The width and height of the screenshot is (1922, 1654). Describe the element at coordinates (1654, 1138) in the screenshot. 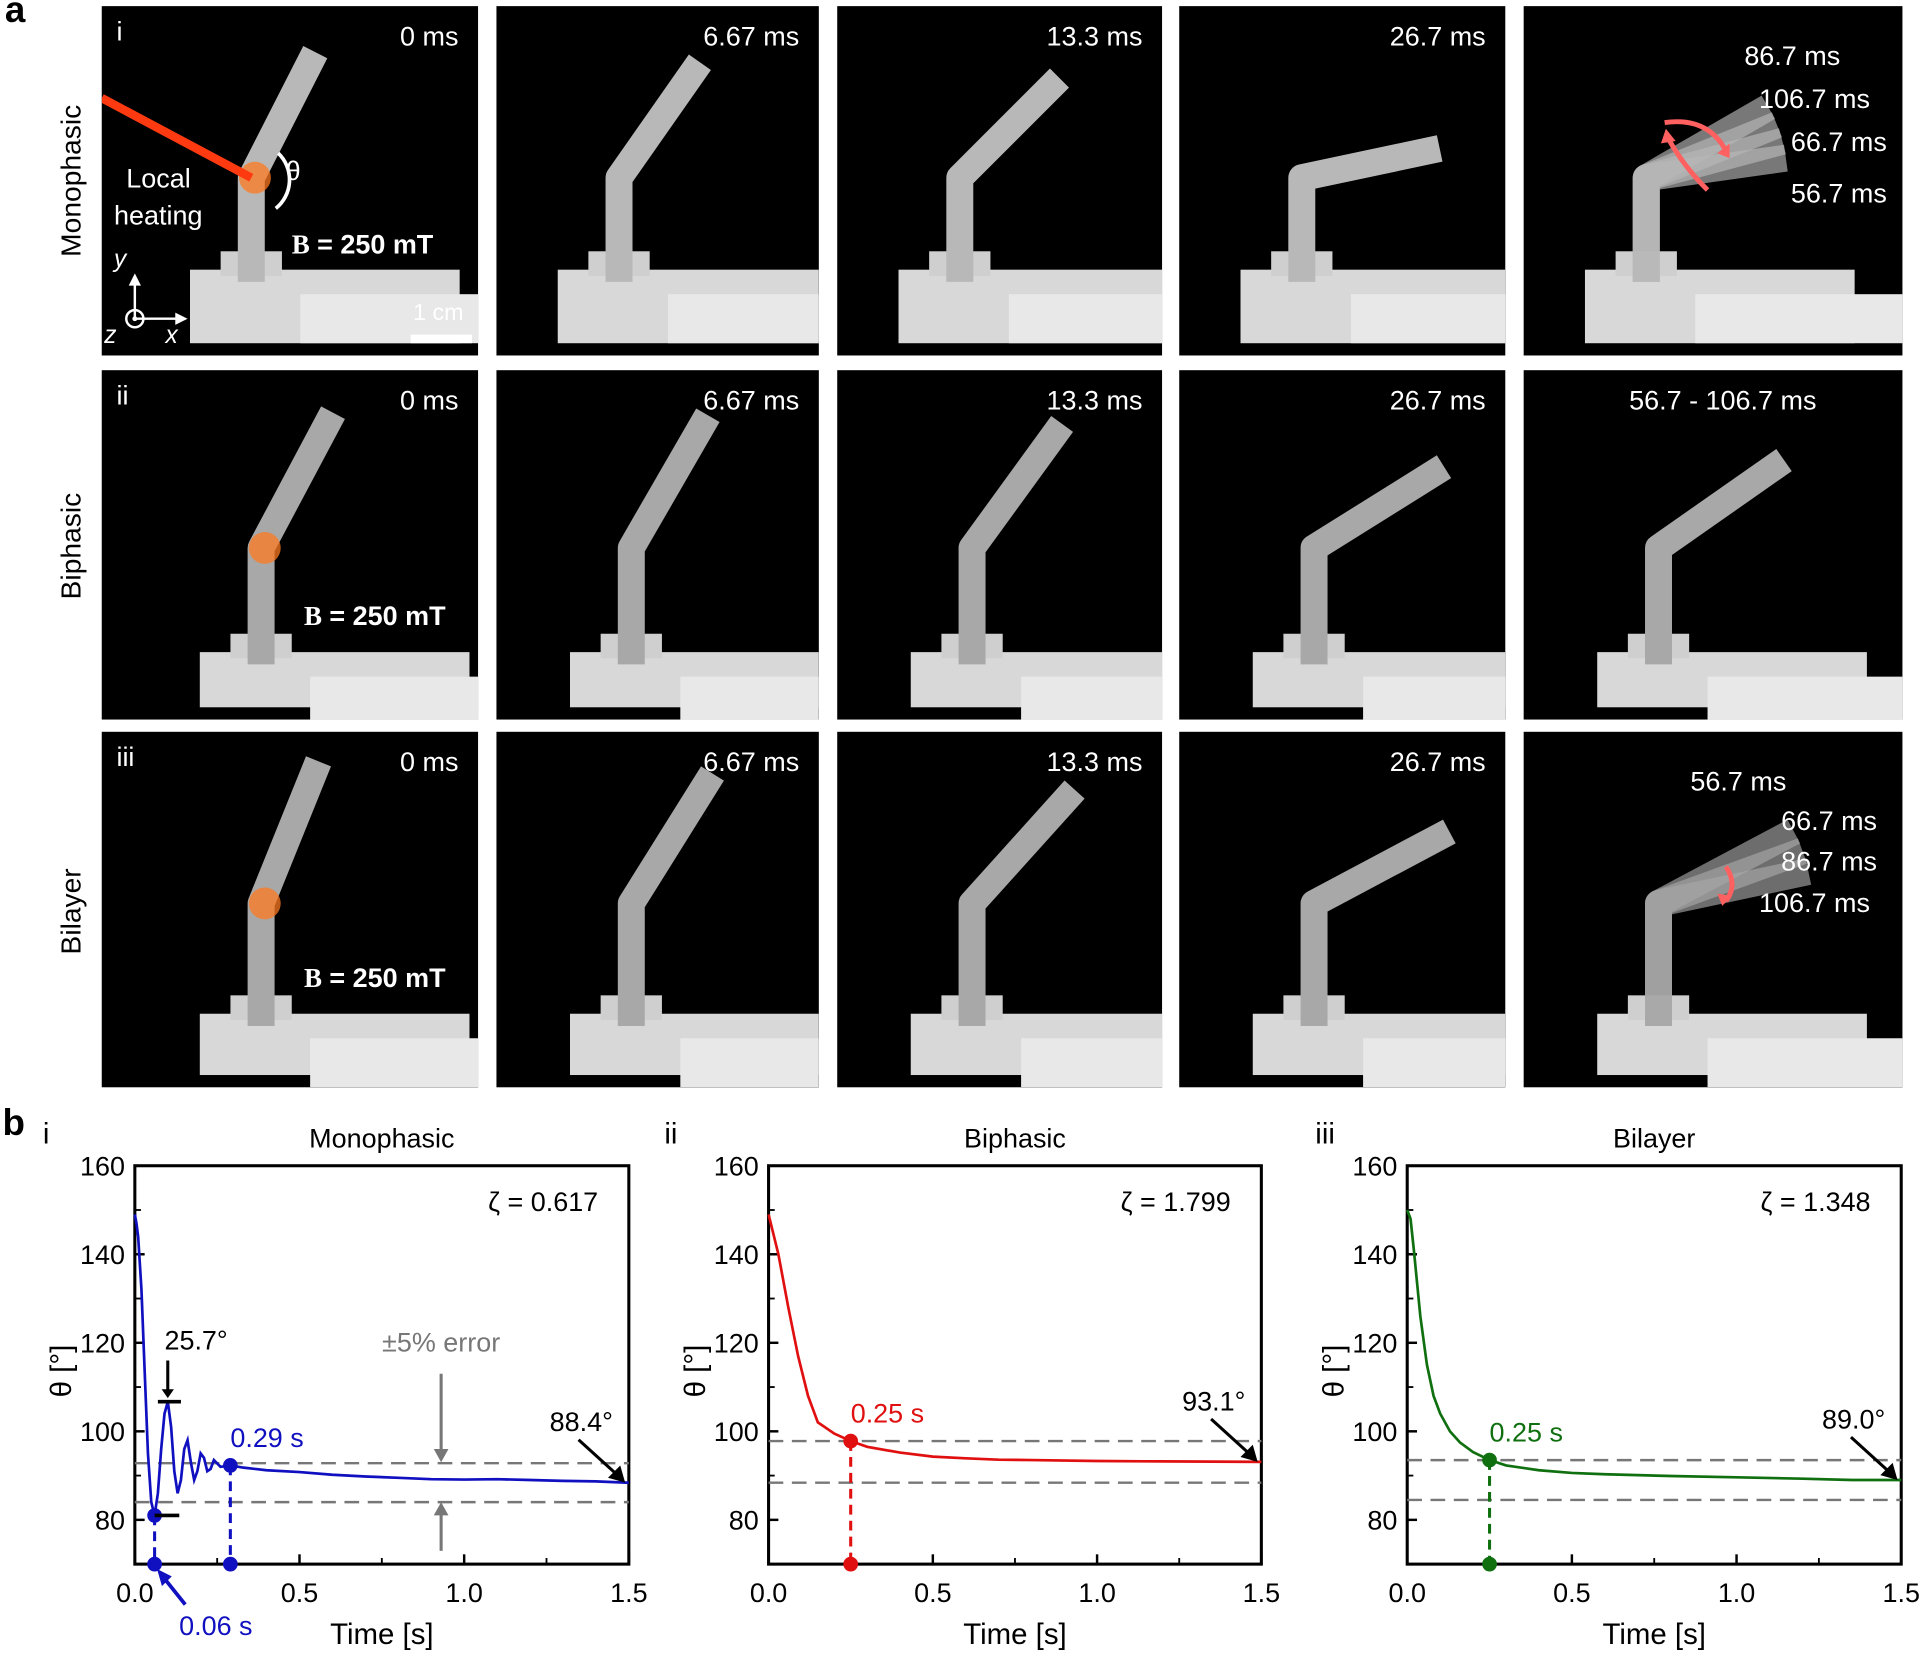

I see `chart-title: Bilayer` at that location.